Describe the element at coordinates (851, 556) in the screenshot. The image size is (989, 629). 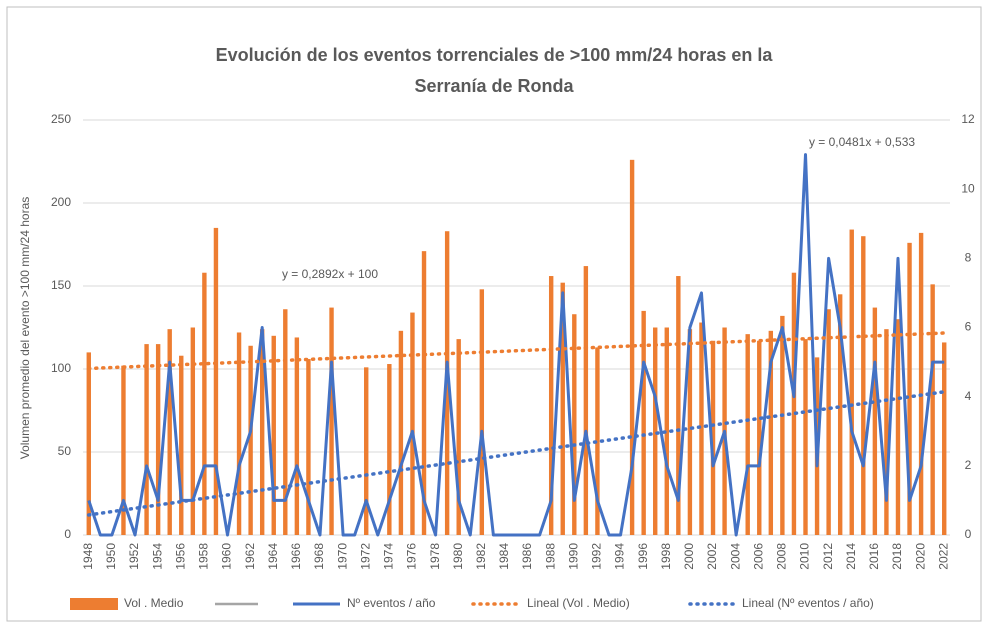
I see `x-tick-label: 2014` at that location.